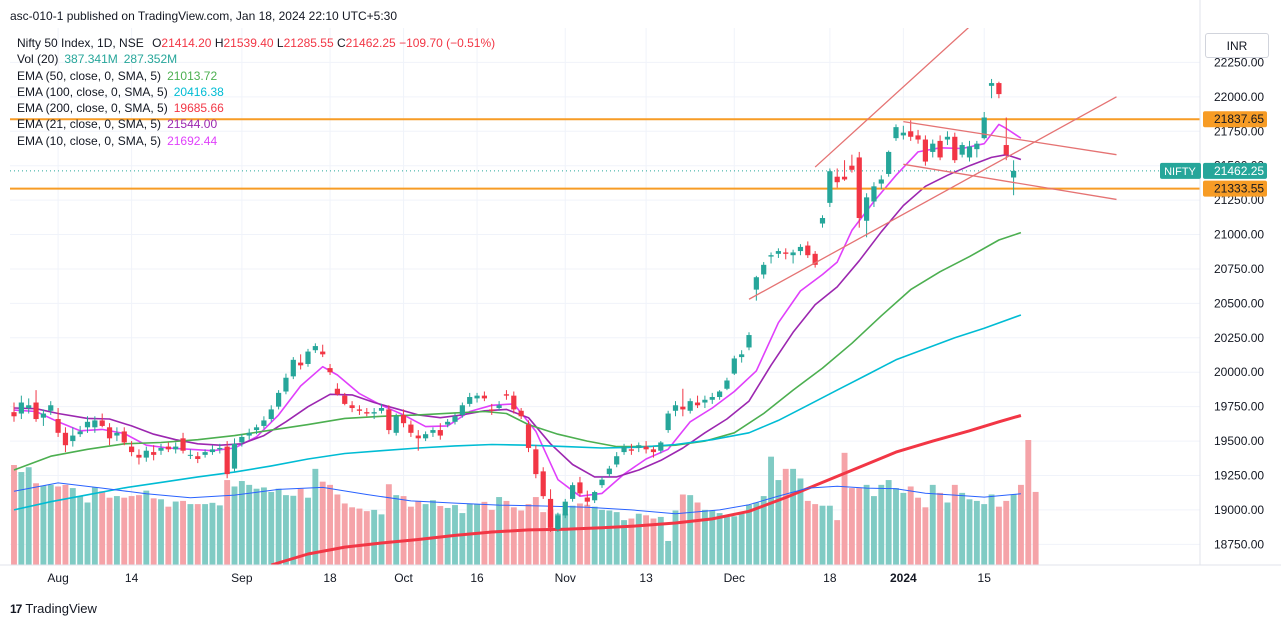  Describe the element at coordinates (256, 108) in the screenshot. I see `legend-indicator-row: EMA (200, close, 0, SMA, 5) 19685.66` at that location.